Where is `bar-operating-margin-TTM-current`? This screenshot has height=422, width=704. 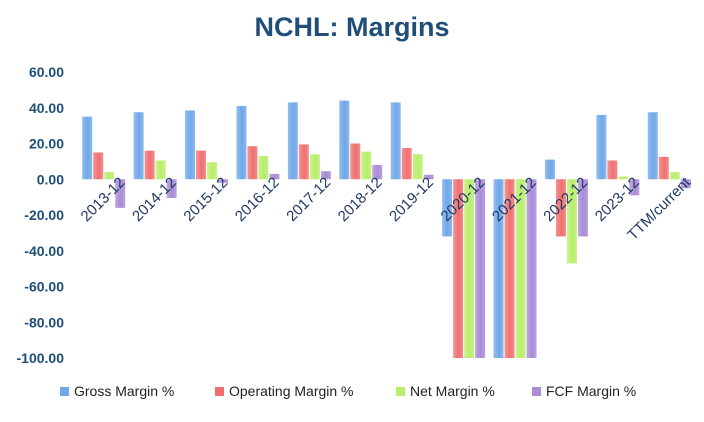
bar-operating-margin-TTM-current is located at coordinates (663, 168).